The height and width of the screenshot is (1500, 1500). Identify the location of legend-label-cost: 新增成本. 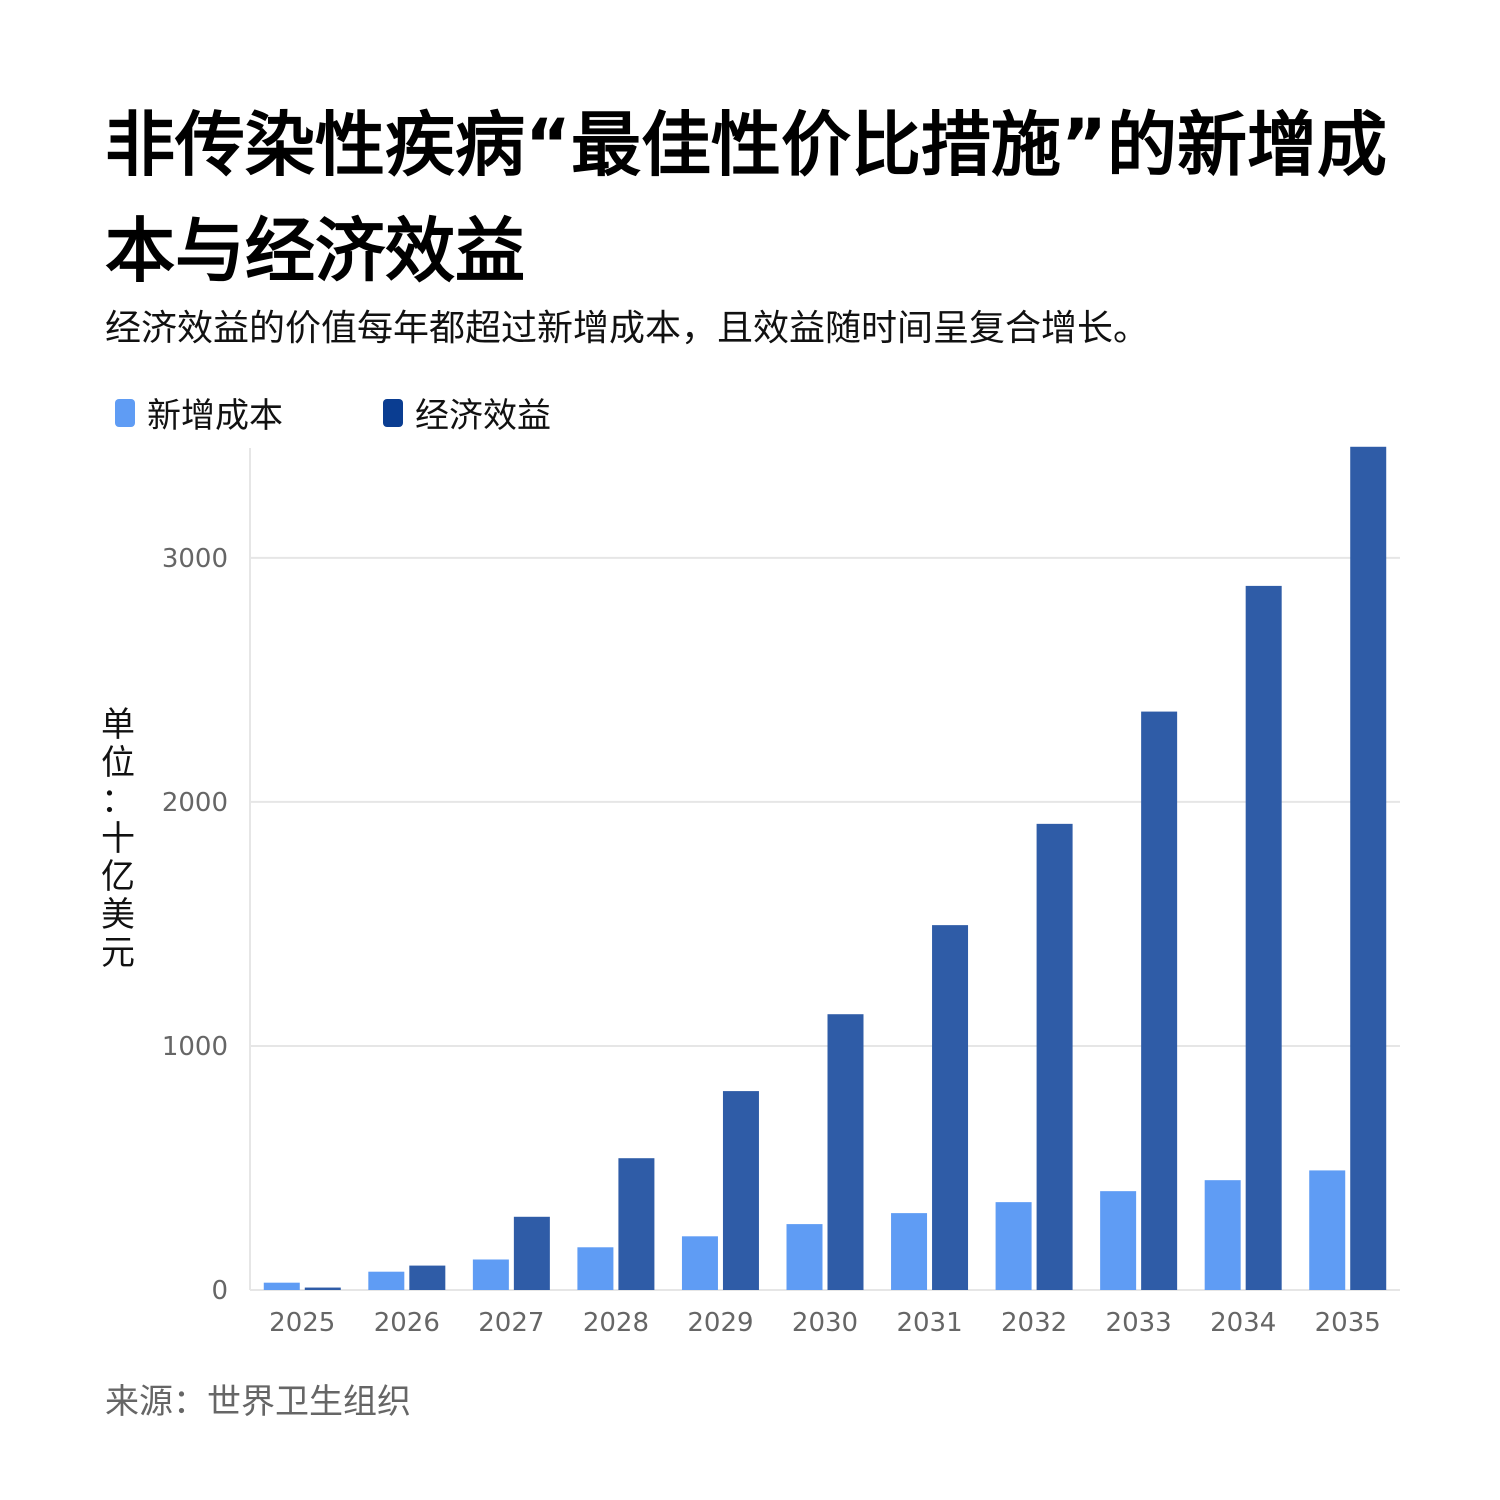
(215, 416).